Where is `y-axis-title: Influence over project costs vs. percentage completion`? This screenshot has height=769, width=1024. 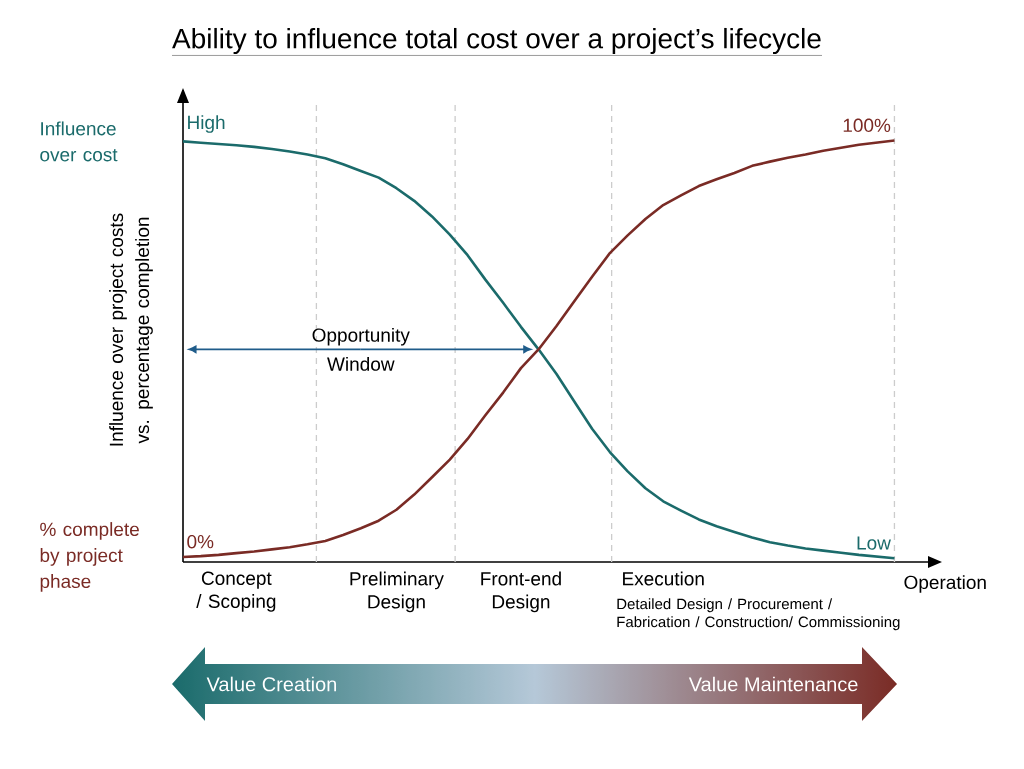
y-axis-title: Influence over project costs vs. percentage completion is located at coordinates (131, 329).